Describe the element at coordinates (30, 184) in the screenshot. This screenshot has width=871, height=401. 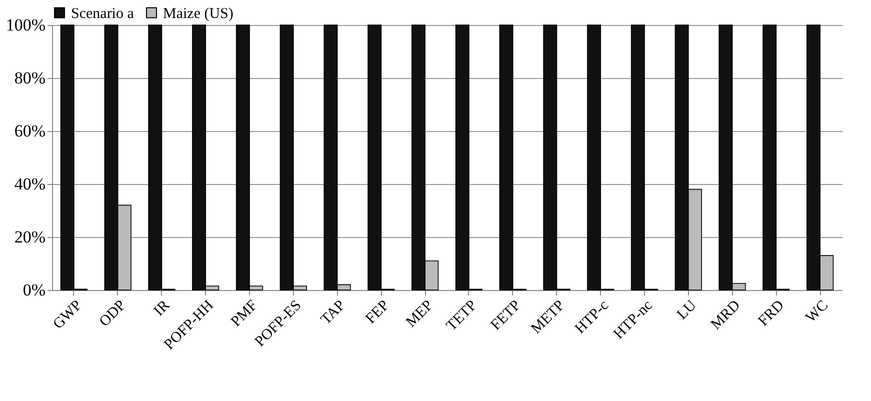
I see `y-tick-label: 40%` at that location.